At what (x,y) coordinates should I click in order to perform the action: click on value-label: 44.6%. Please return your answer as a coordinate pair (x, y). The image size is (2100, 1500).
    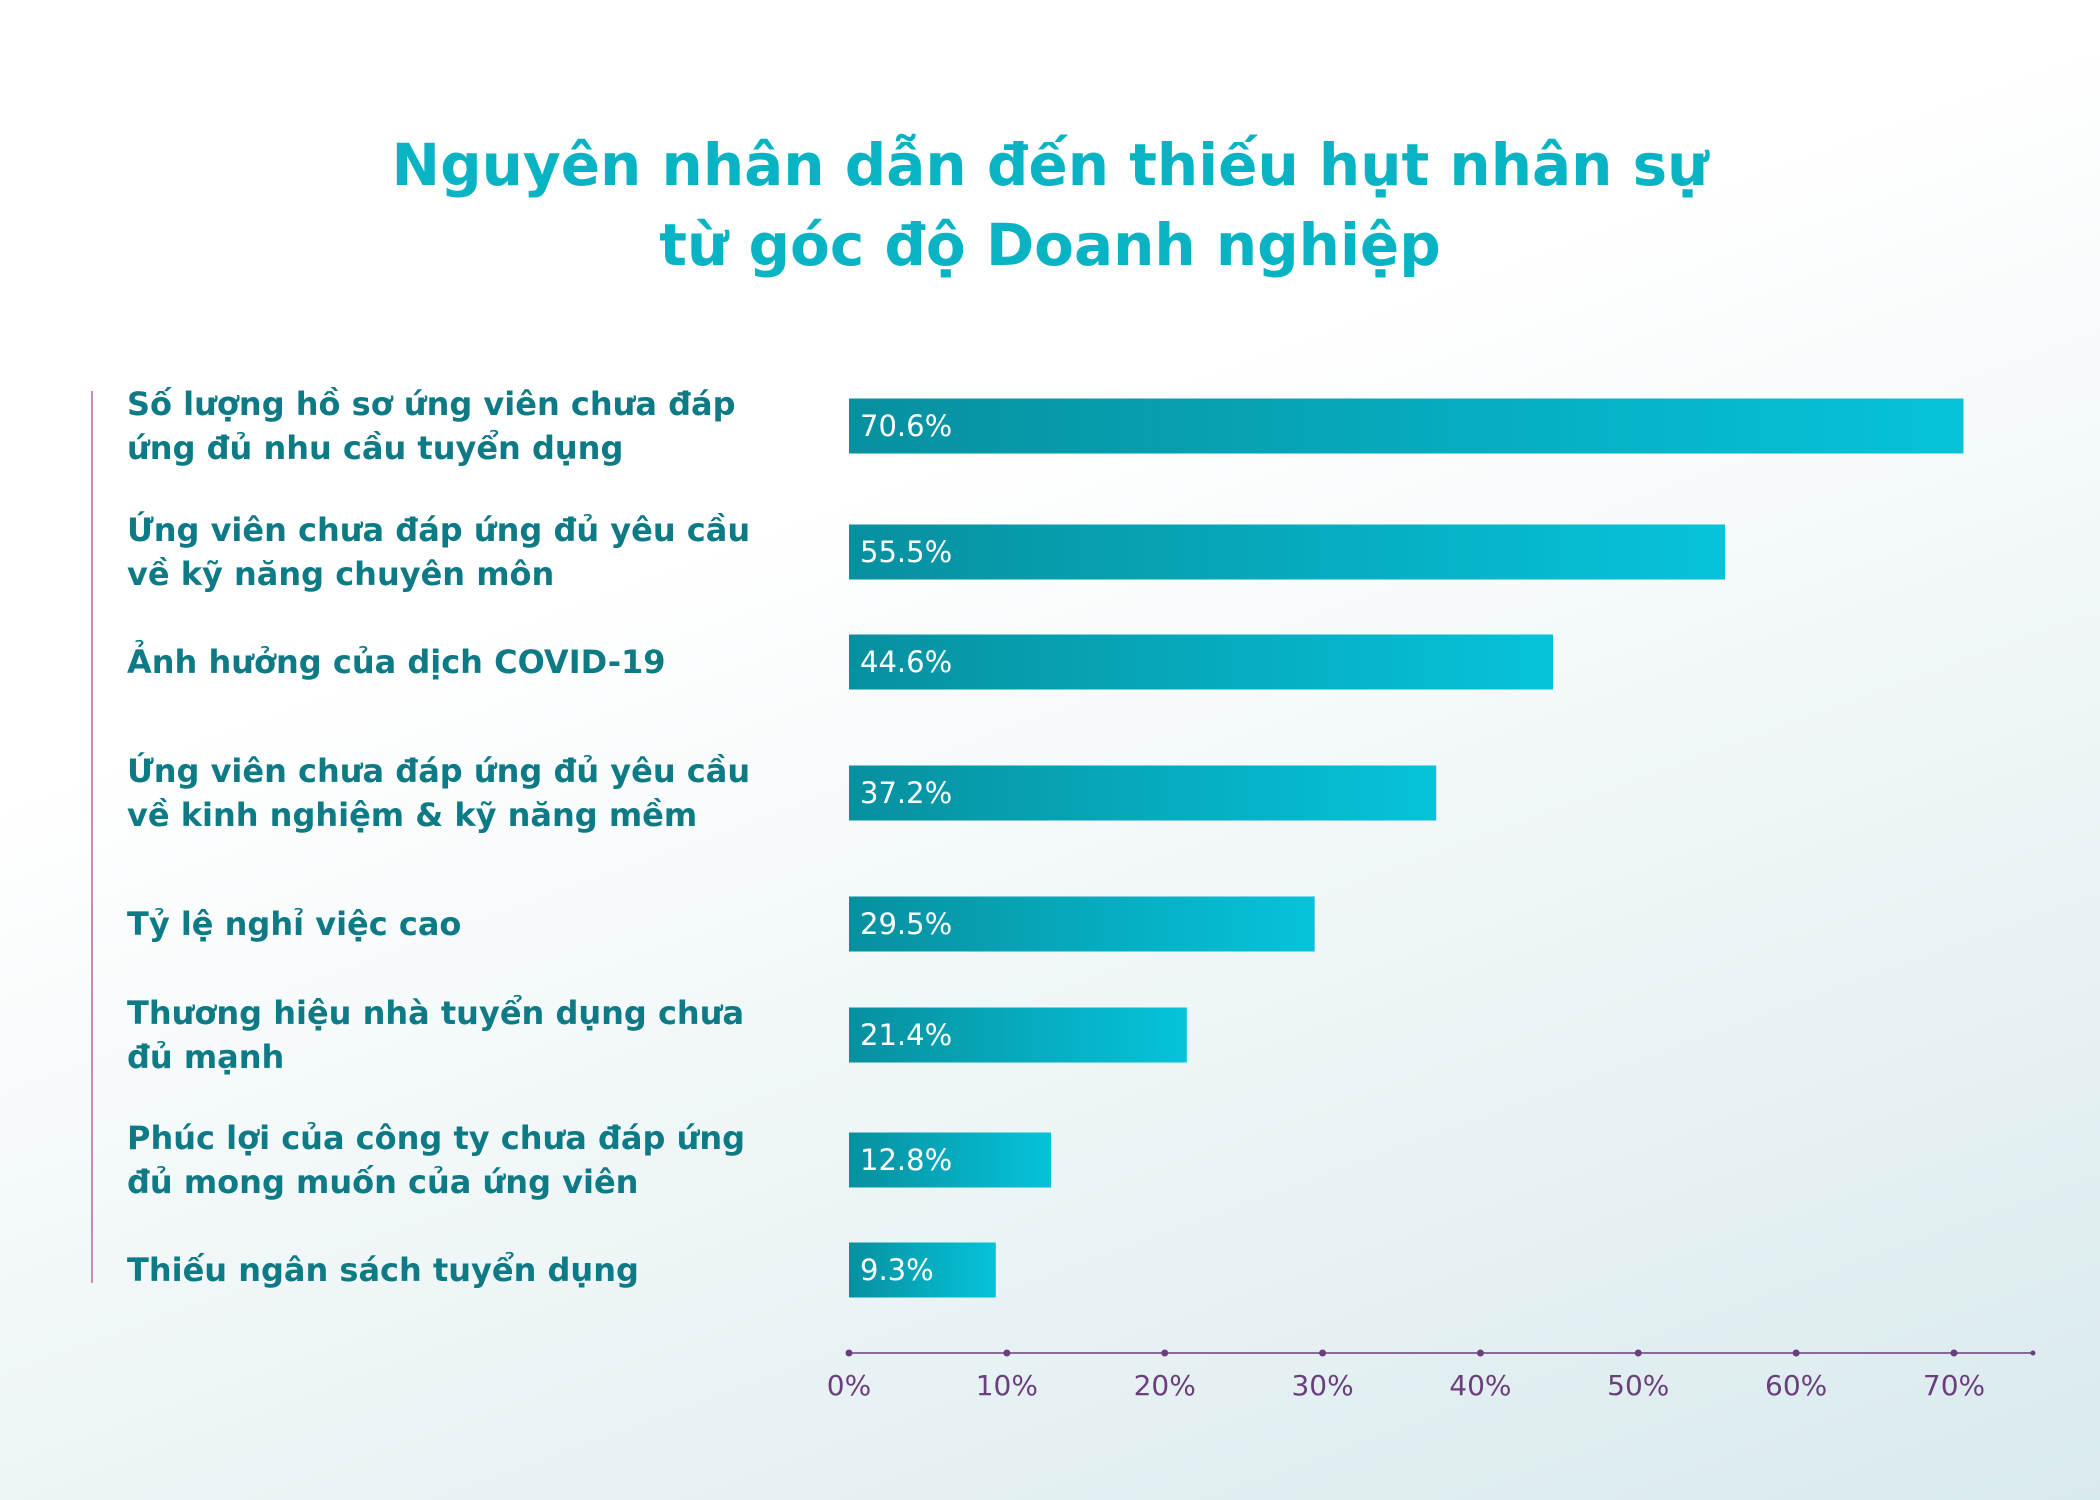
    Looking at the image, I should click on (906, 662).